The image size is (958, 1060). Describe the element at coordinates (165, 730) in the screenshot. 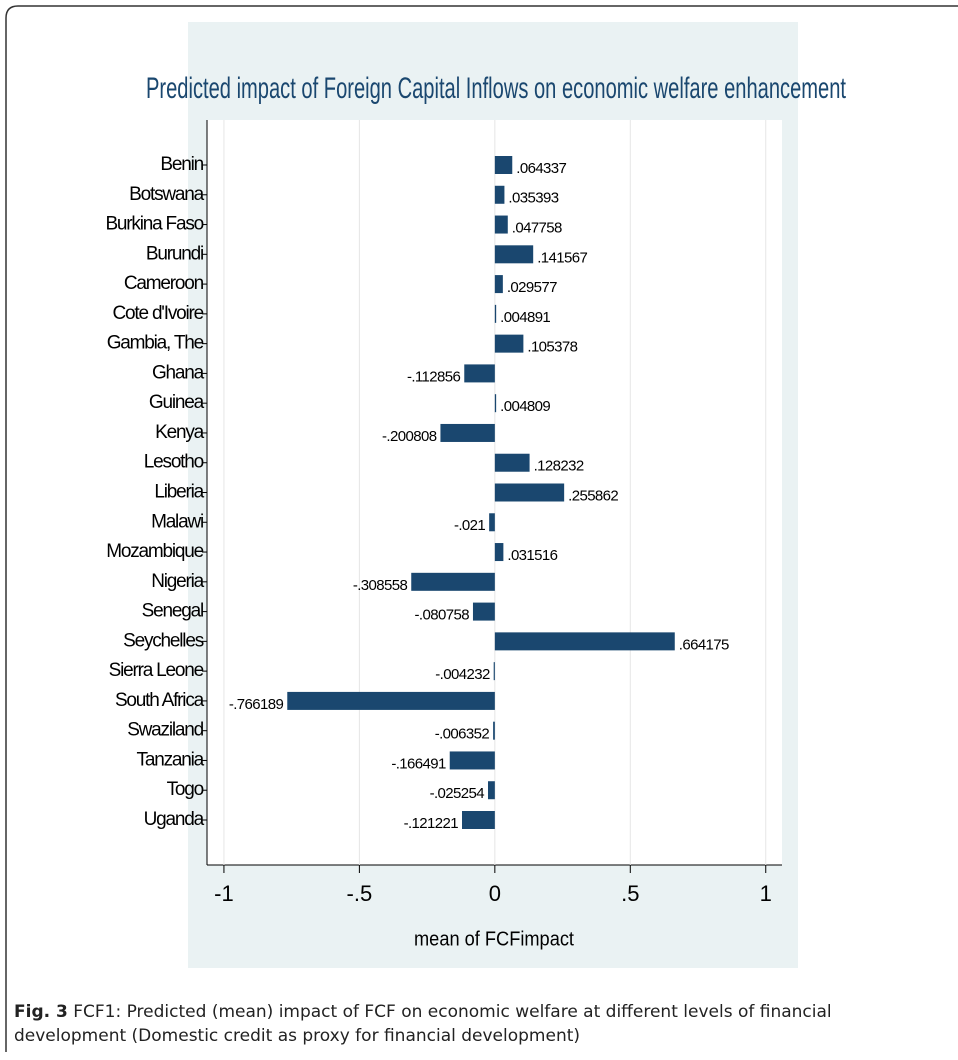

I see `y-tick-label: Swaziland` at that location.